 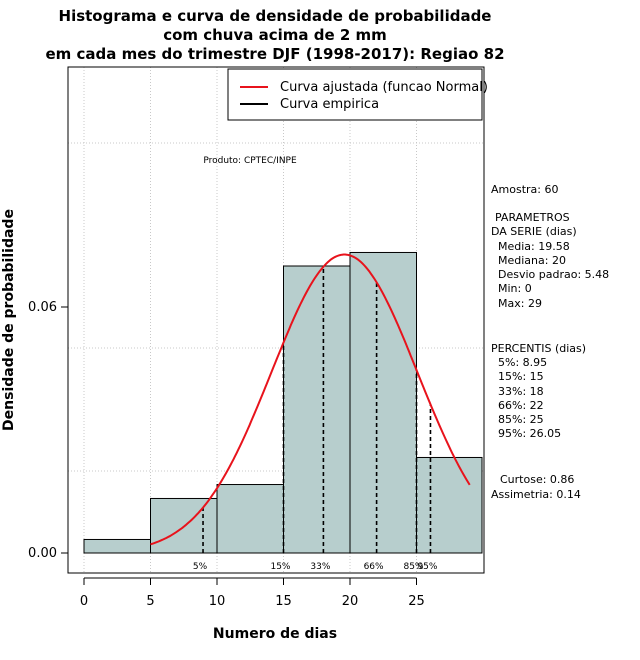 I want to click on product-annotation: Produto: CPTEC/INPE, so click(x=250, y=161).